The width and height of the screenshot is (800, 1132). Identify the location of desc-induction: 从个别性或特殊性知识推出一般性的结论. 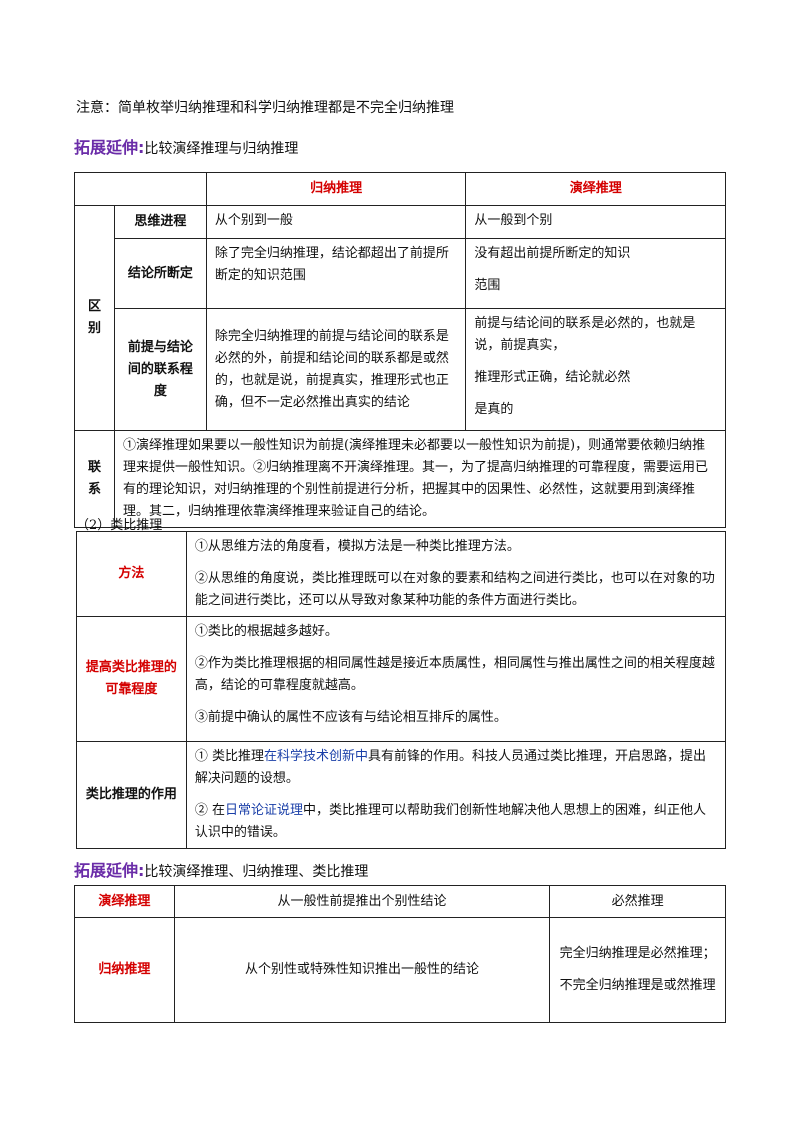
(362, 970).